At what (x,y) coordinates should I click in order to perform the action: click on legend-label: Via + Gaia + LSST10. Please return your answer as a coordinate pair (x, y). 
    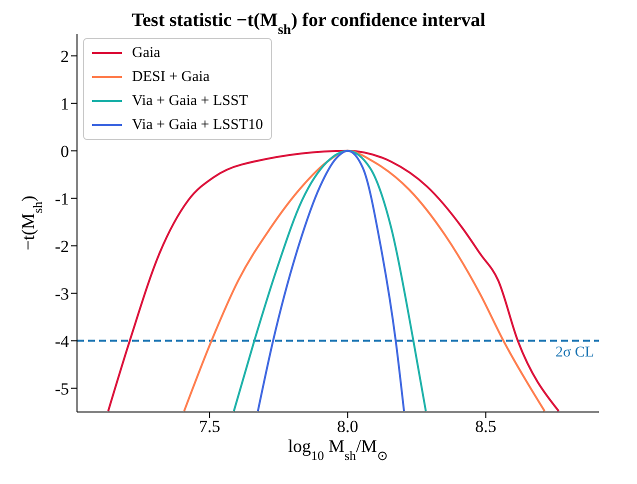
    Looking at the image, I should click on (198, 125).